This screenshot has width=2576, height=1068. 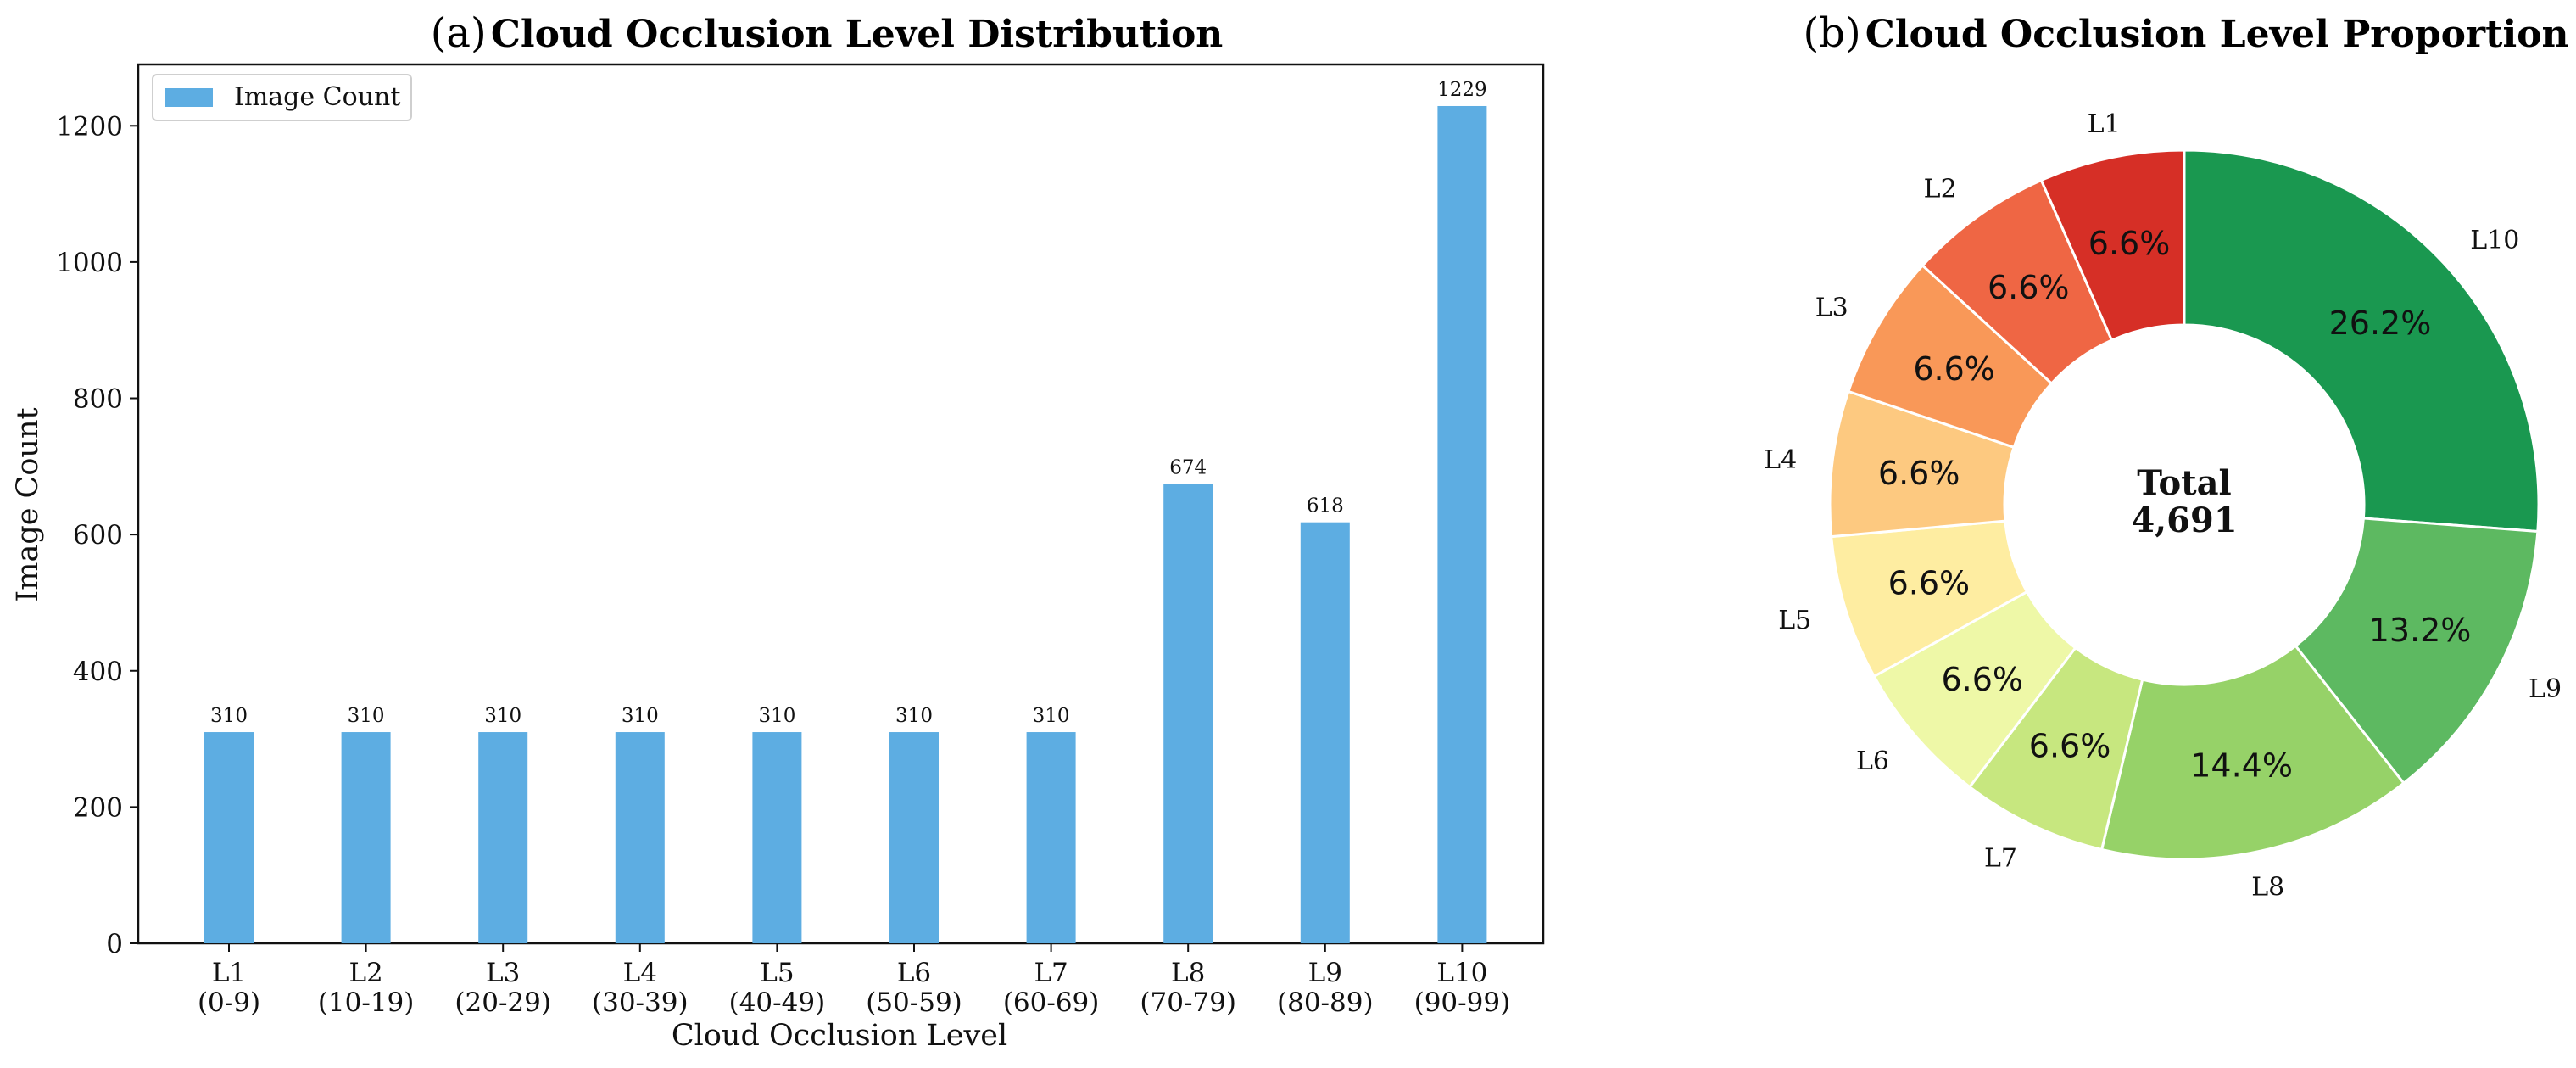 I want to click on bar-l2, so click(x=366, y=837).